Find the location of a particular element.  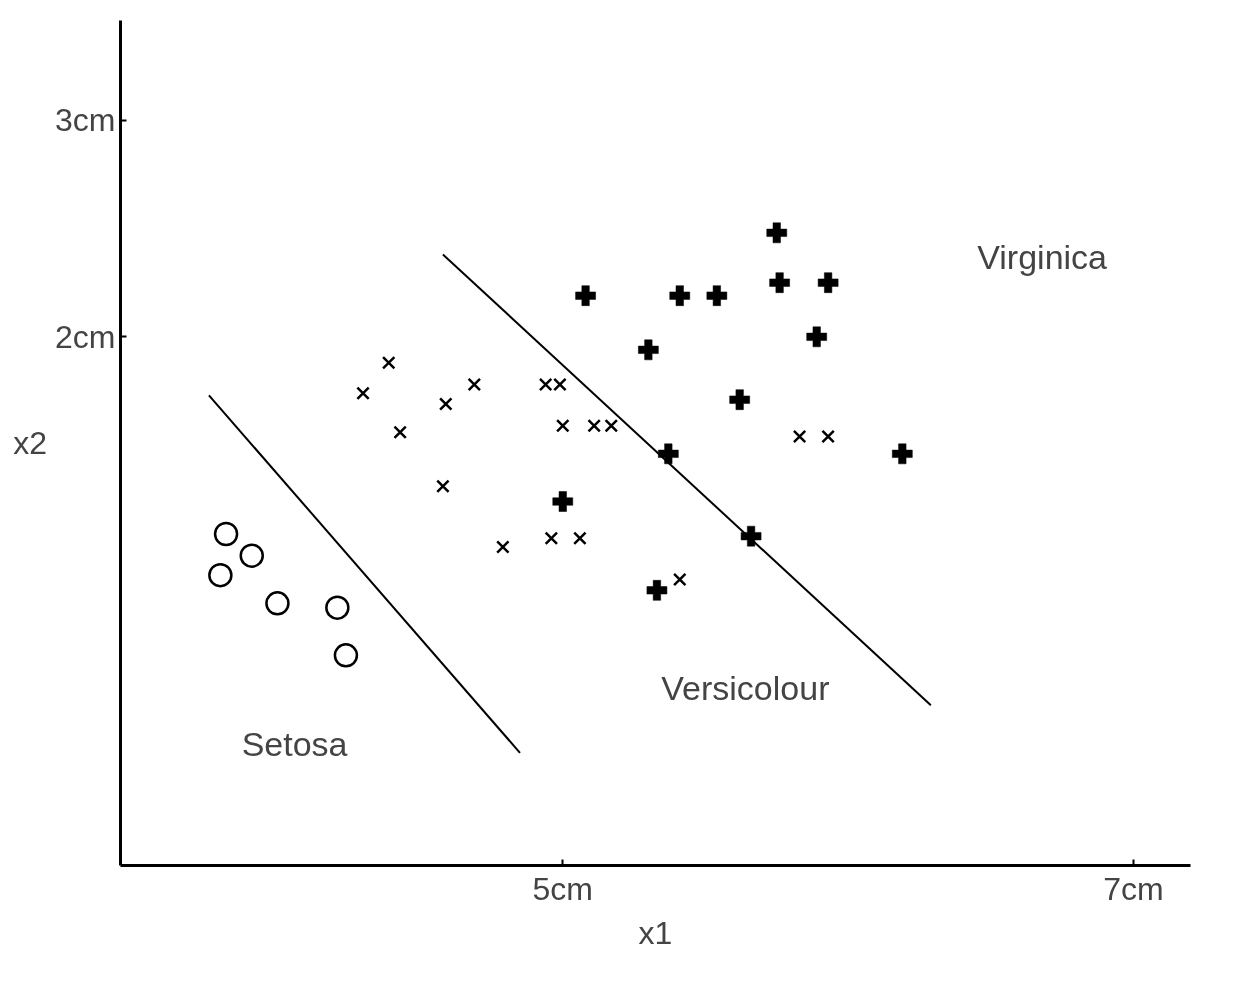

y-tick-label: 3cm is located at coordinates (85, 120).